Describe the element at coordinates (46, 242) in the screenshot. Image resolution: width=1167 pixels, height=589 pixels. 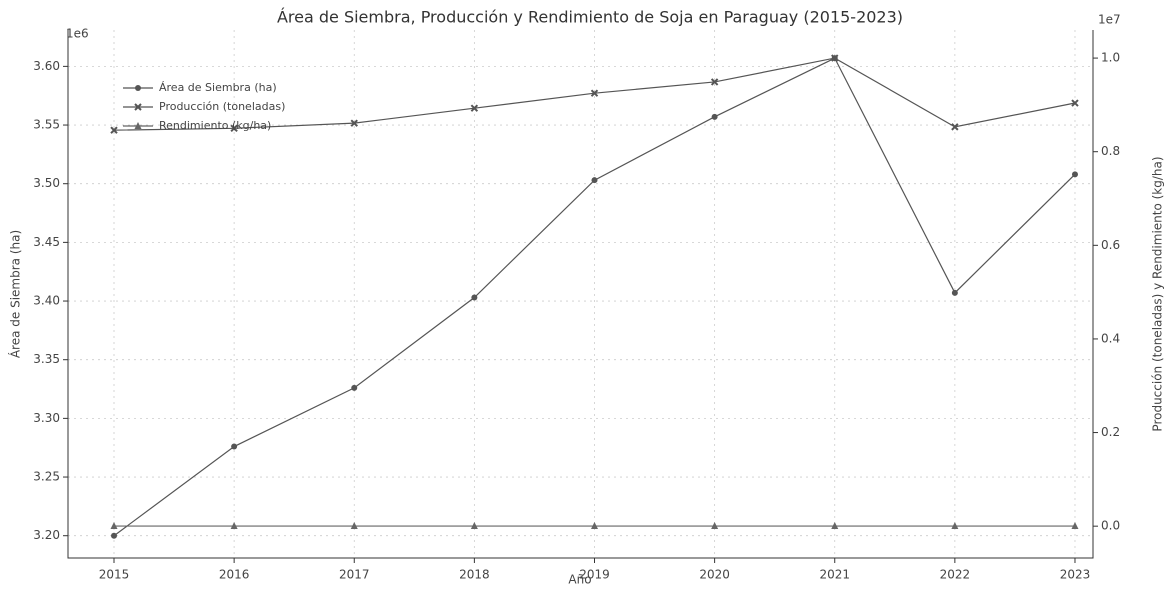
I see `y-tick-label: 3.45` at that location.